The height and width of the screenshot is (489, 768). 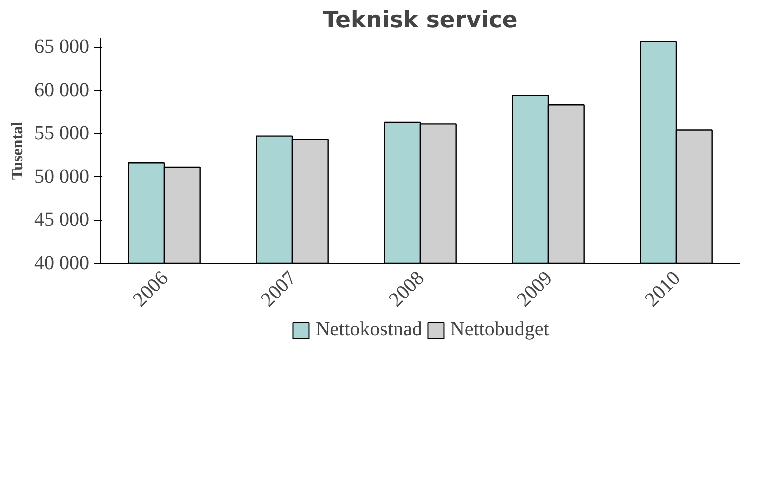 What do you see at coordinates (62, 177) in the screenshot?
I see `y-tick-label: 50 000` at bounding box center [62, 177].